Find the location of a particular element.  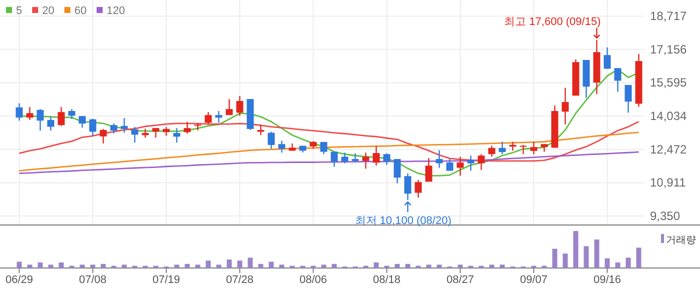

y-tick-label: 12,472 is located at coordinates (669, 149).